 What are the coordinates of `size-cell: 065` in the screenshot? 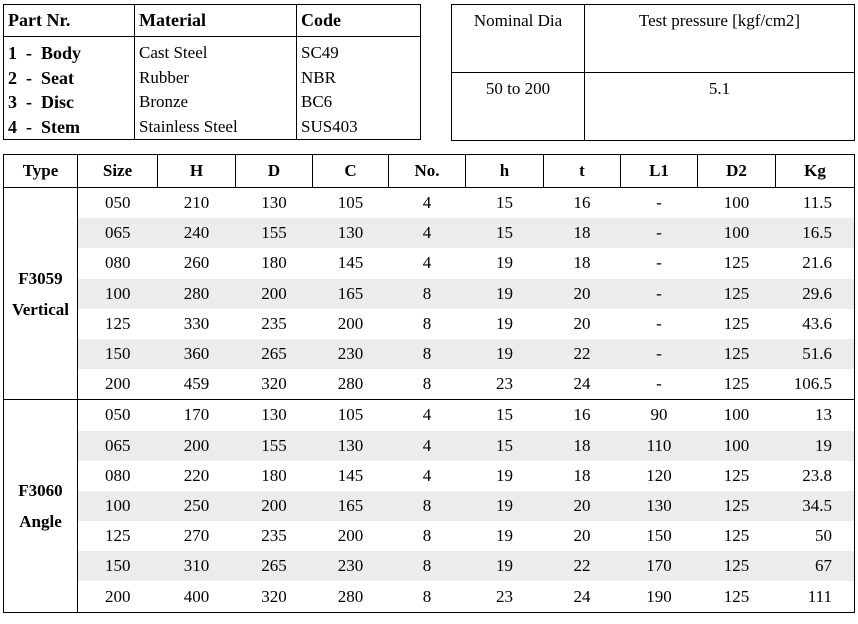 It's located at (117, 233).